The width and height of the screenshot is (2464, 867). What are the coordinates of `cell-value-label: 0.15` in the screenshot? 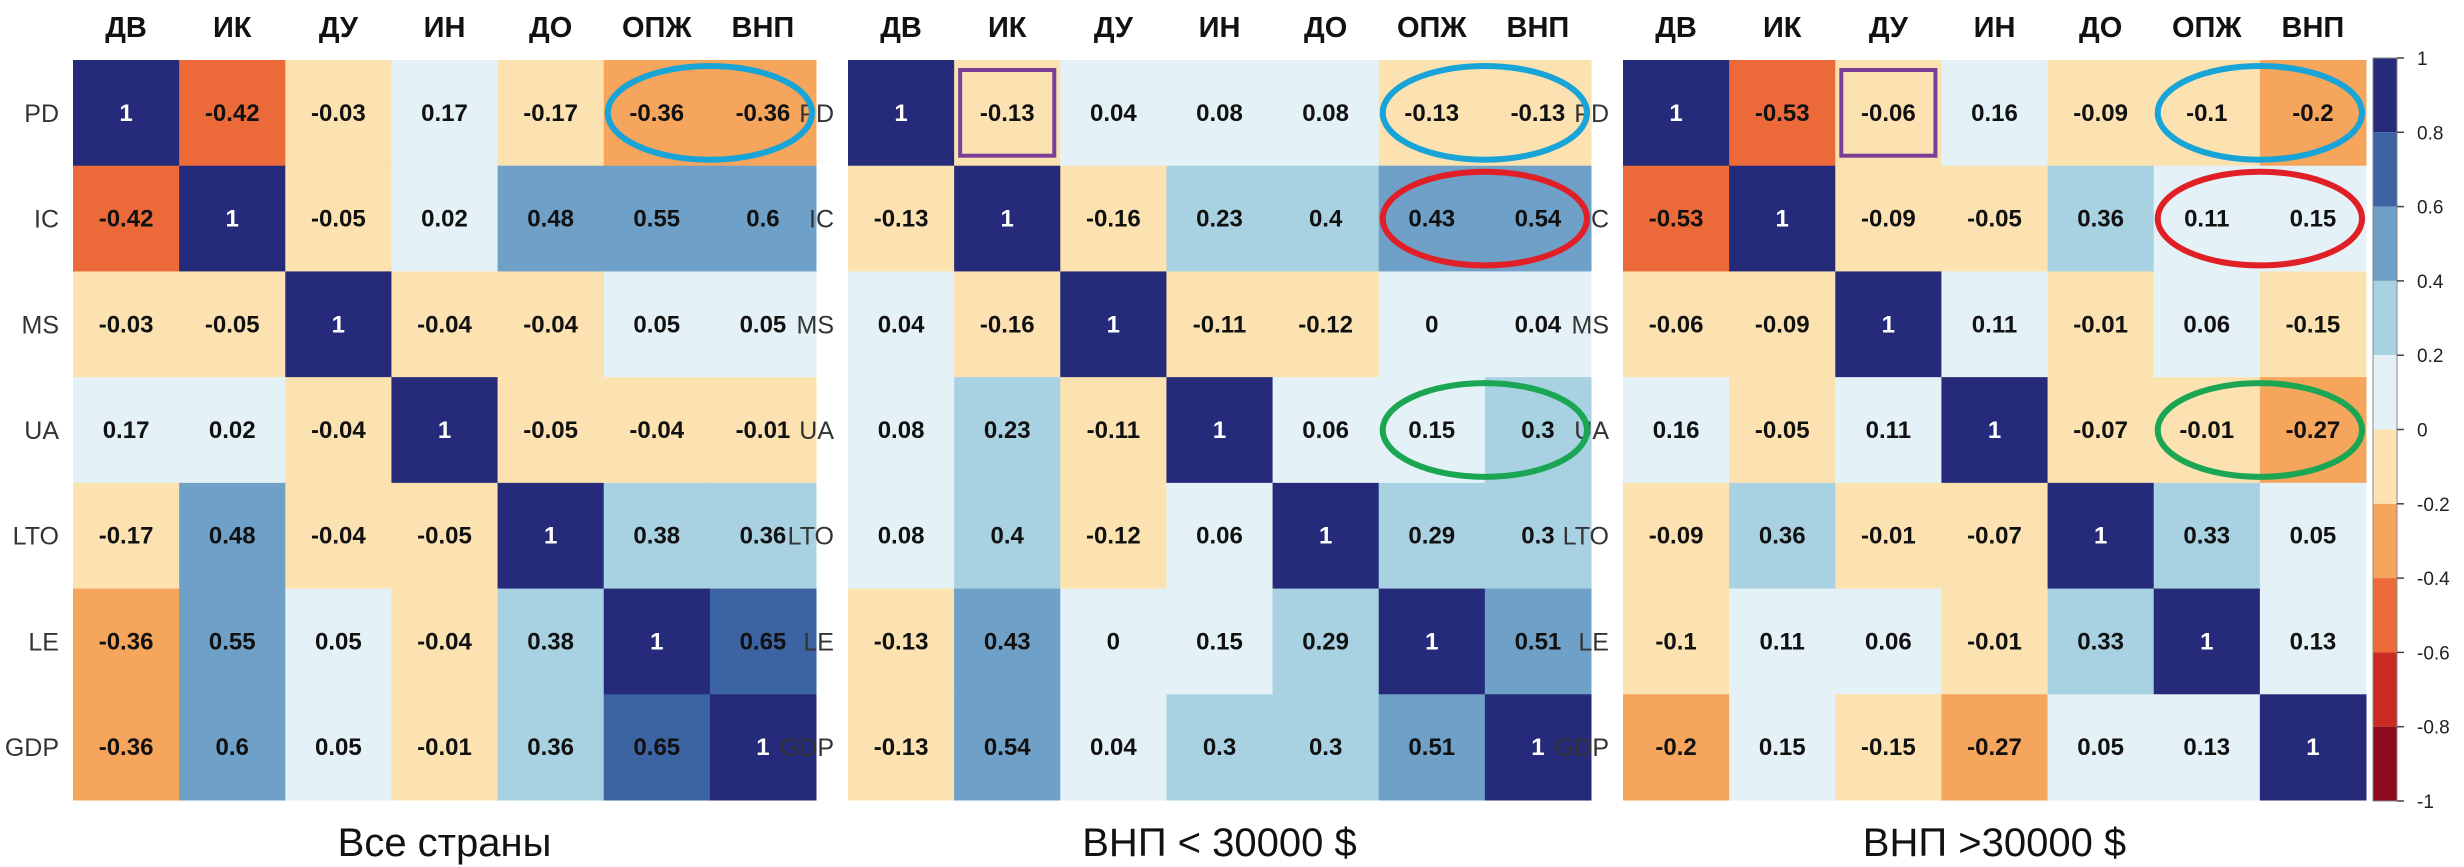 It's located at (2313, 219).